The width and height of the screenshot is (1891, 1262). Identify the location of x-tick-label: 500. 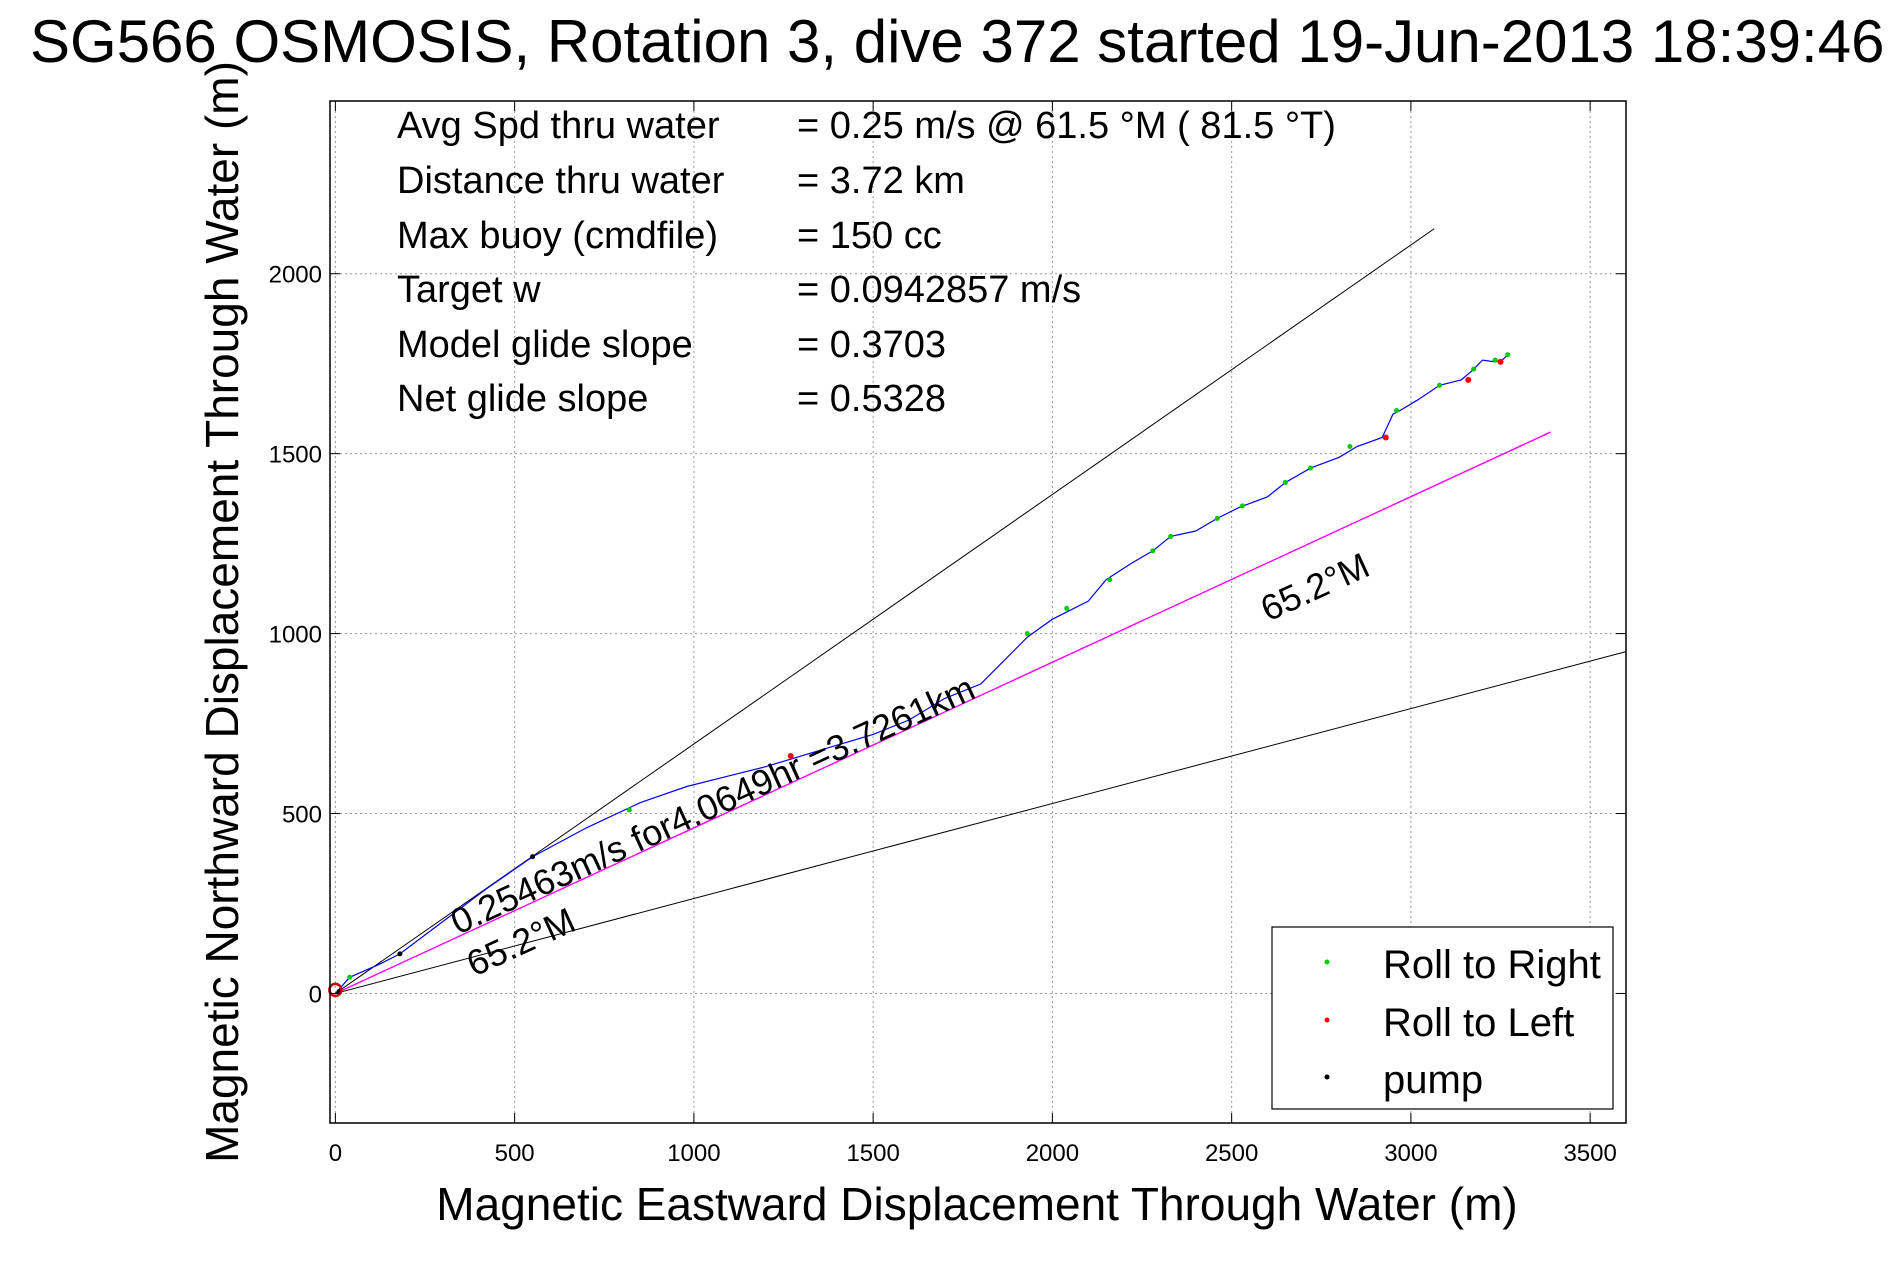
(515, 1153).